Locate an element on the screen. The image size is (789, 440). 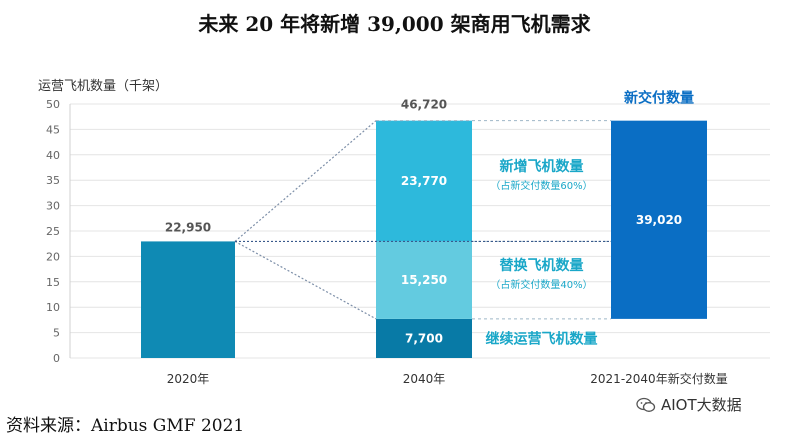
bar-new-deliveries-label: 39,020 is located at coordinates (659, 220).